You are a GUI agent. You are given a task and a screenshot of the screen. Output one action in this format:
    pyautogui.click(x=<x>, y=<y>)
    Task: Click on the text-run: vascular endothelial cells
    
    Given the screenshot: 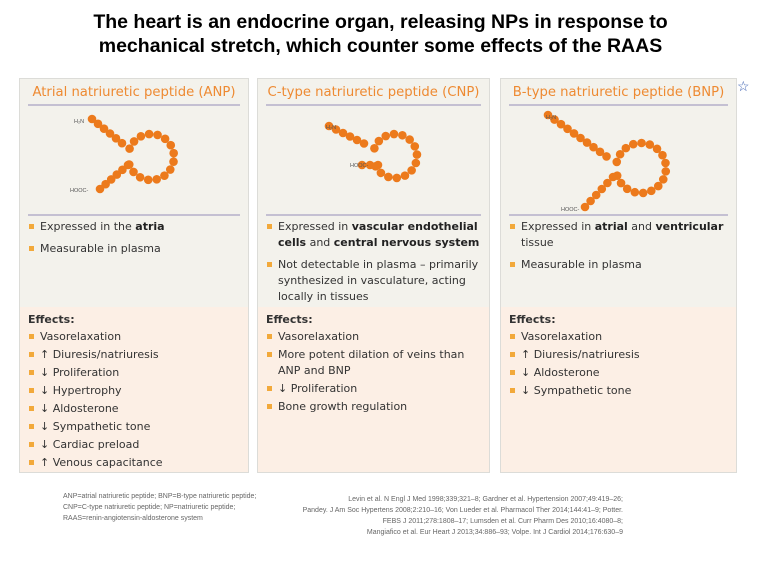 What is the action you would take?
    pyautogui.click(x=378, y=234)
    